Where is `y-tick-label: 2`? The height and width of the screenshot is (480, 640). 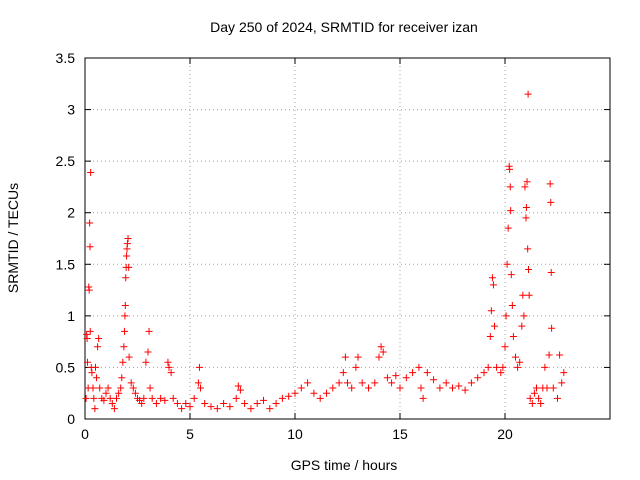 y-tick-label: 2 is located at coordinates (71, 213).